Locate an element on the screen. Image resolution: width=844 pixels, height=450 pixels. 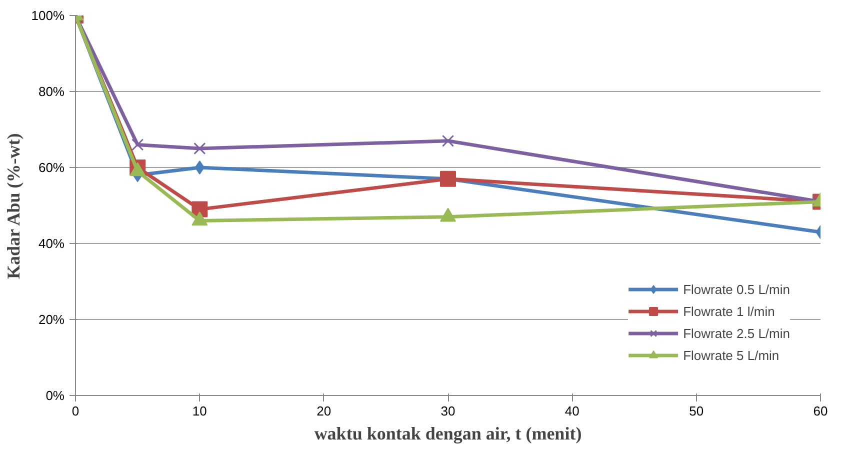
y-tick-label: 0% is located at coordinates (55, 395).